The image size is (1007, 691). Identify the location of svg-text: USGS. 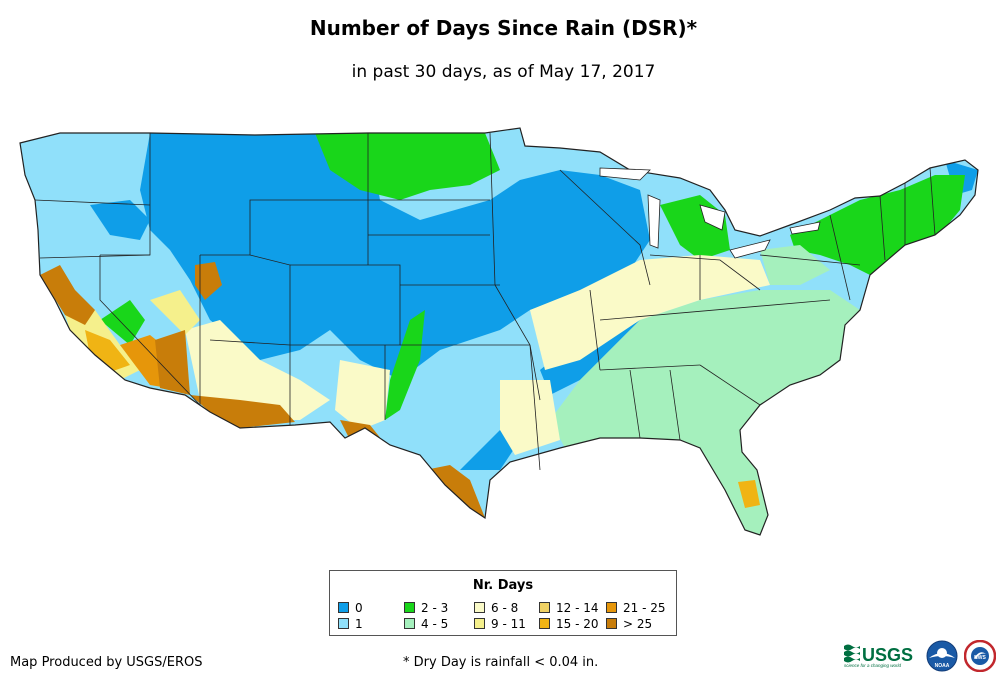
(887, 655).